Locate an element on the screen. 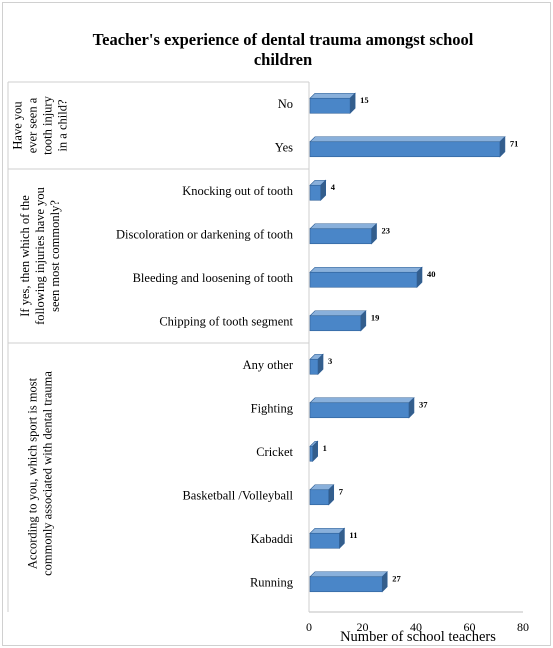  category-label: Bleeding and loosening of tooth is located at coordinates (213, 278).